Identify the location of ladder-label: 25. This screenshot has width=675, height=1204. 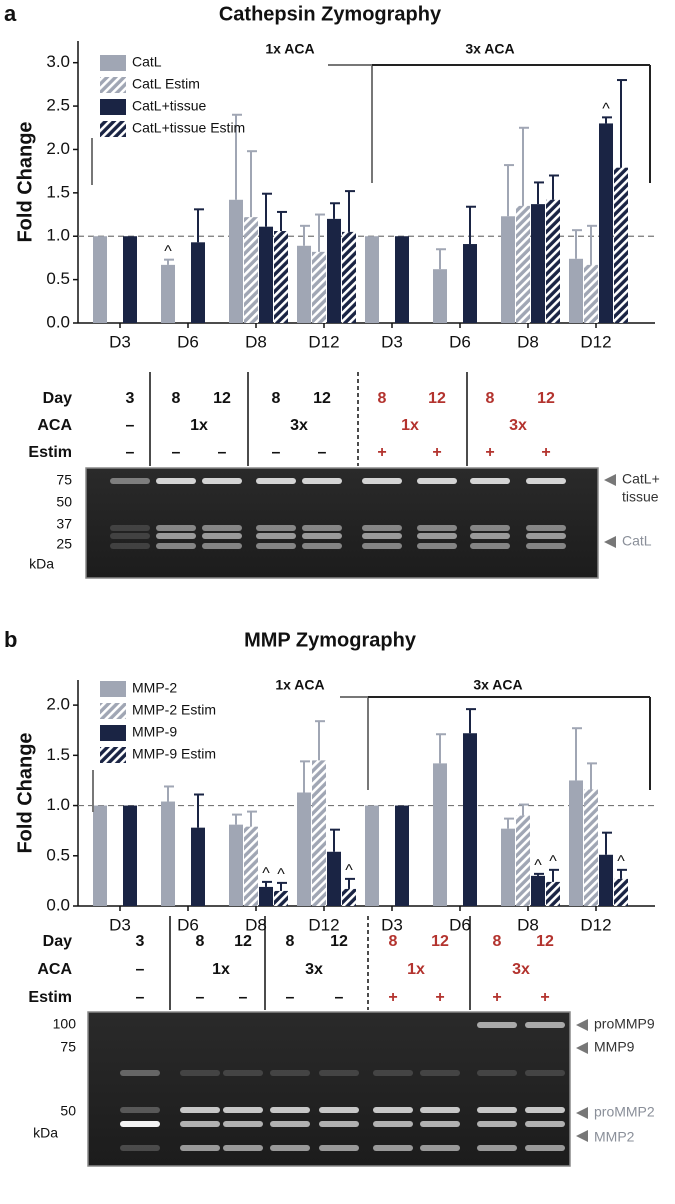
(64, 544).